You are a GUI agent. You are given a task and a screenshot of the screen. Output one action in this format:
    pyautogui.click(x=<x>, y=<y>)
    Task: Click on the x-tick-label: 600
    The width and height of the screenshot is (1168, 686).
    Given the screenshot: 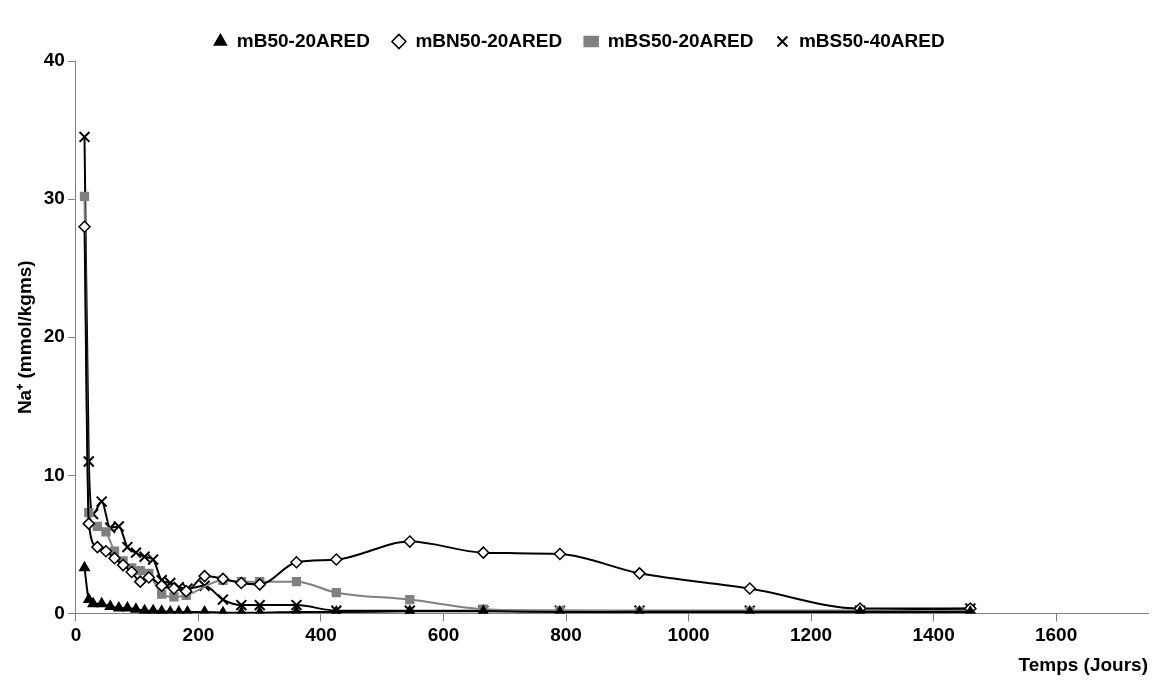 What is the action you would take?
    pyautogui.click(x=443, y=635)
    